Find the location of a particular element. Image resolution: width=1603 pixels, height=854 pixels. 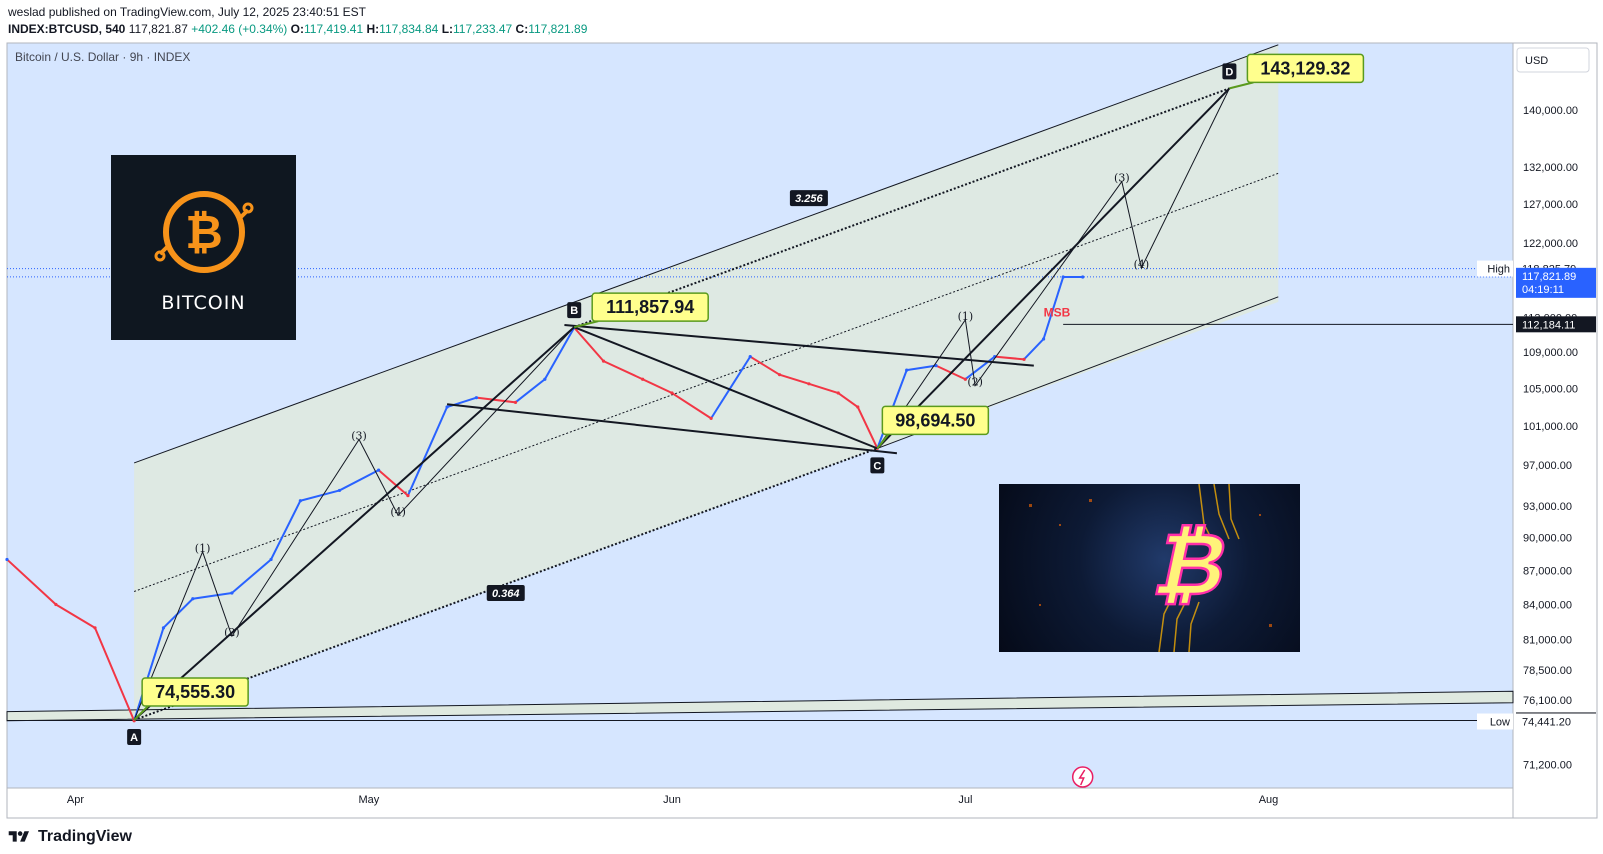

time-axis is located at coordinates (760, 803).